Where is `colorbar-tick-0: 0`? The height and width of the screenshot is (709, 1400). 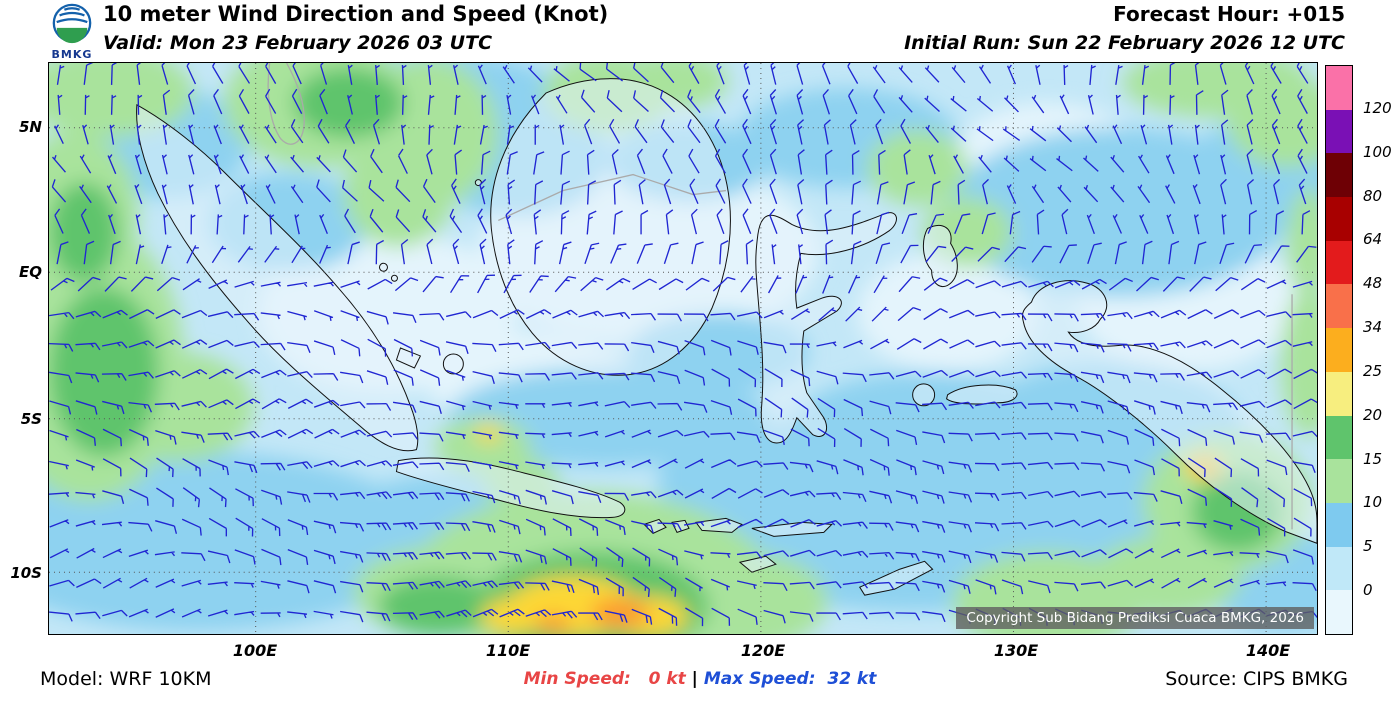 colorbar-tick-0: 0 is located at coordinates (1368, 590).